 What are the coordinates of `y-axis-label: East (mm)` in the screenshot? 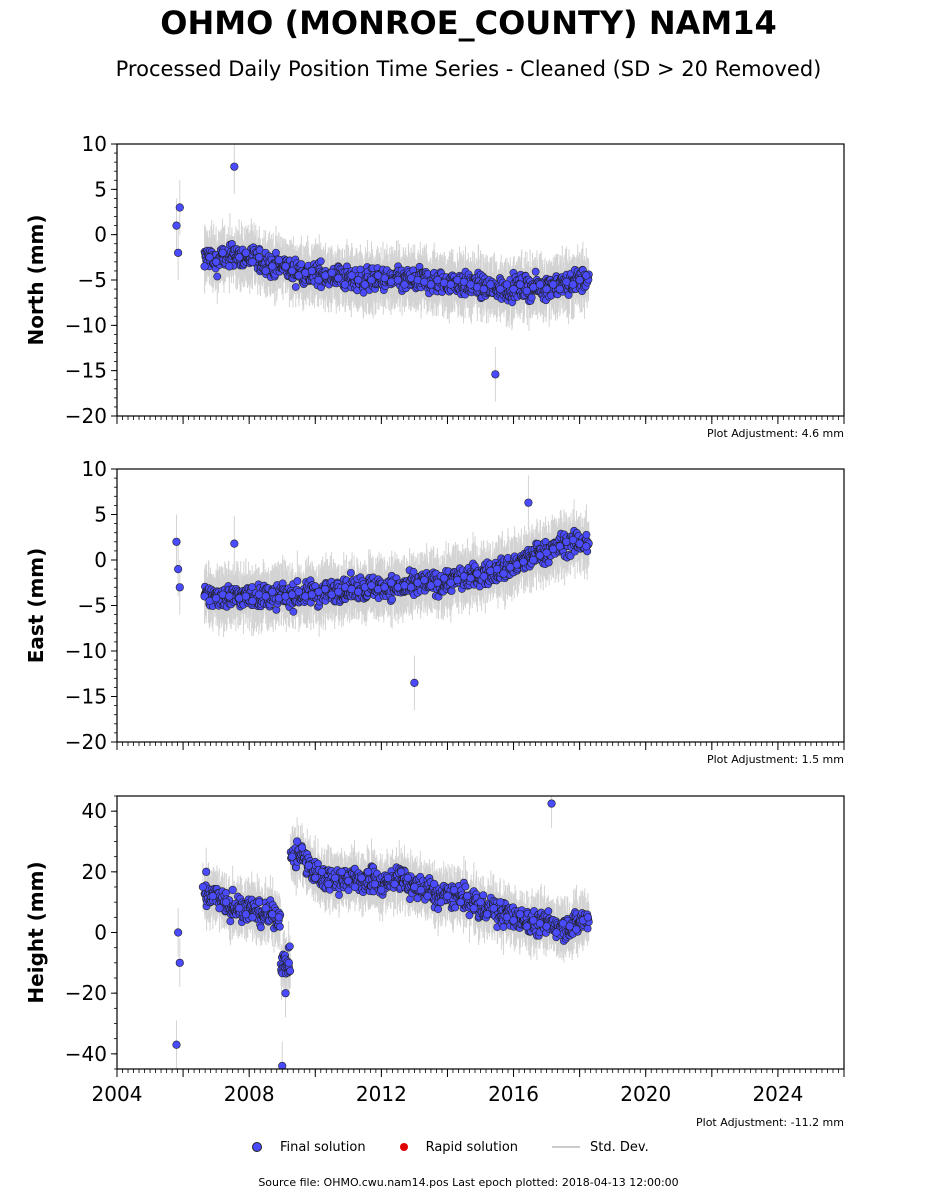 It's located at (36, 606).